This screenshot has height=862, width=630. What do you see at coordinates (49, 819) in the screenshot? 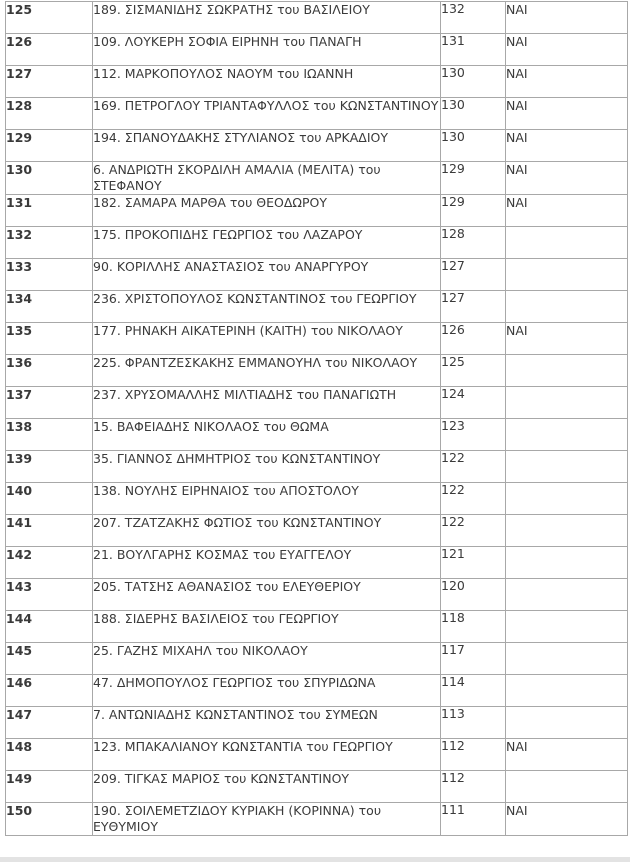
I see `rank-cell: 150` at bounding box center [49, 819].